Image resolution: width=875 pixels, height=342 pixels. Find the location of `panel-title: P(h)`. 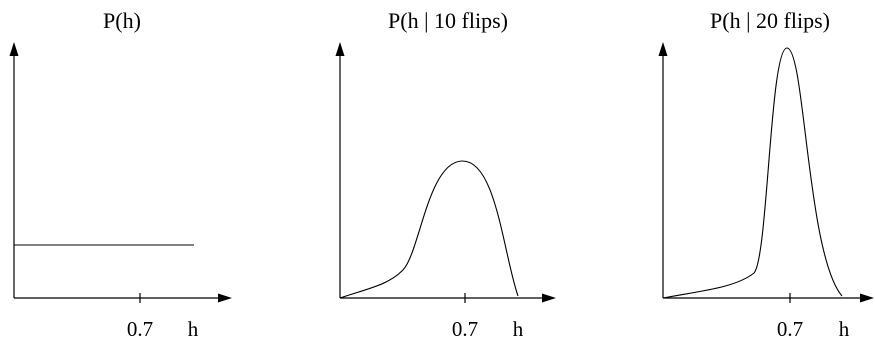

panel-title: P(h) is located at coordinates (122, 20).